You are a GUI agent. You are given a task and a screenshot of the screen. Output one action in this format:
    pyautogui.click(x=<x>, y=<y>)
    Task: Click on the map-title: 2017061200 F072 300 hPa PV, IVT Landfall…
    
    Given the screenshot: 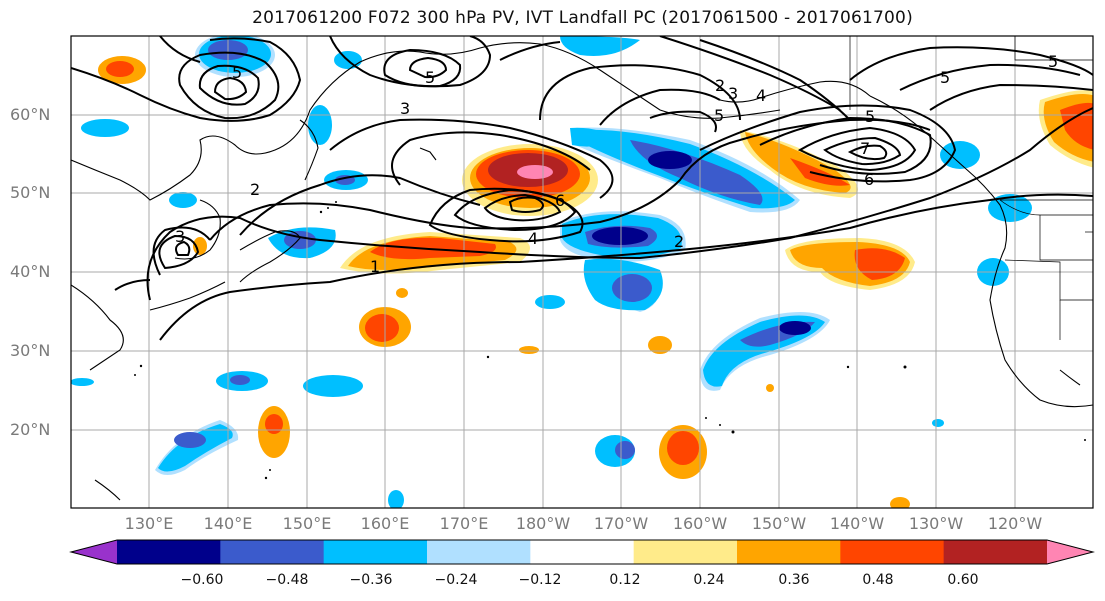 What is the action you would take?
    pyautogui.click(x=582, y=18)
    